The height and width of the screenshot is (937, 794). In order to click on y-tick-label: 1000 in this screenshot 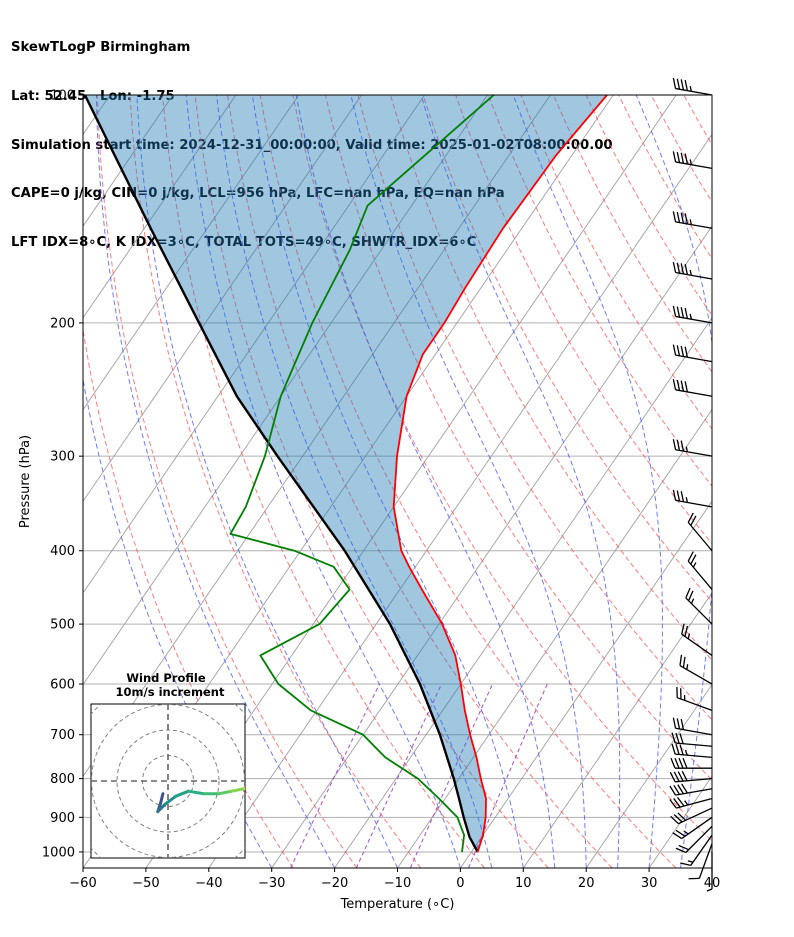, I will do `click(58, 852)`.